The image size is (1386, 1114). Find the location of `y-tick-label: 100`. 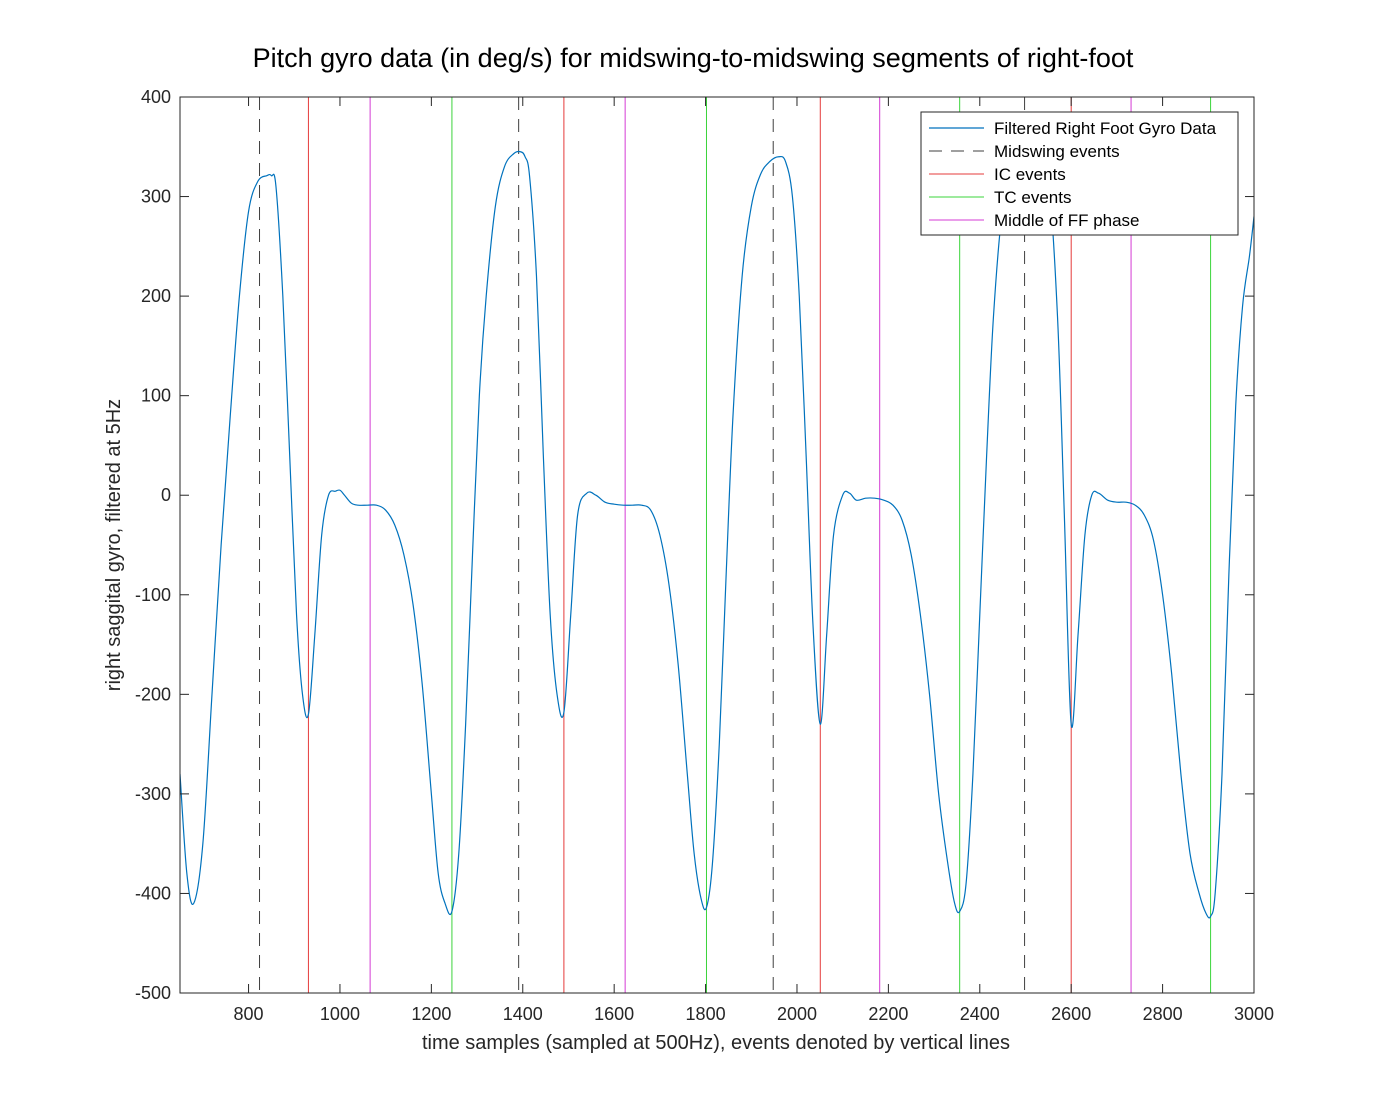

y-tick-label: 100 is located at coordinates (156, 396).